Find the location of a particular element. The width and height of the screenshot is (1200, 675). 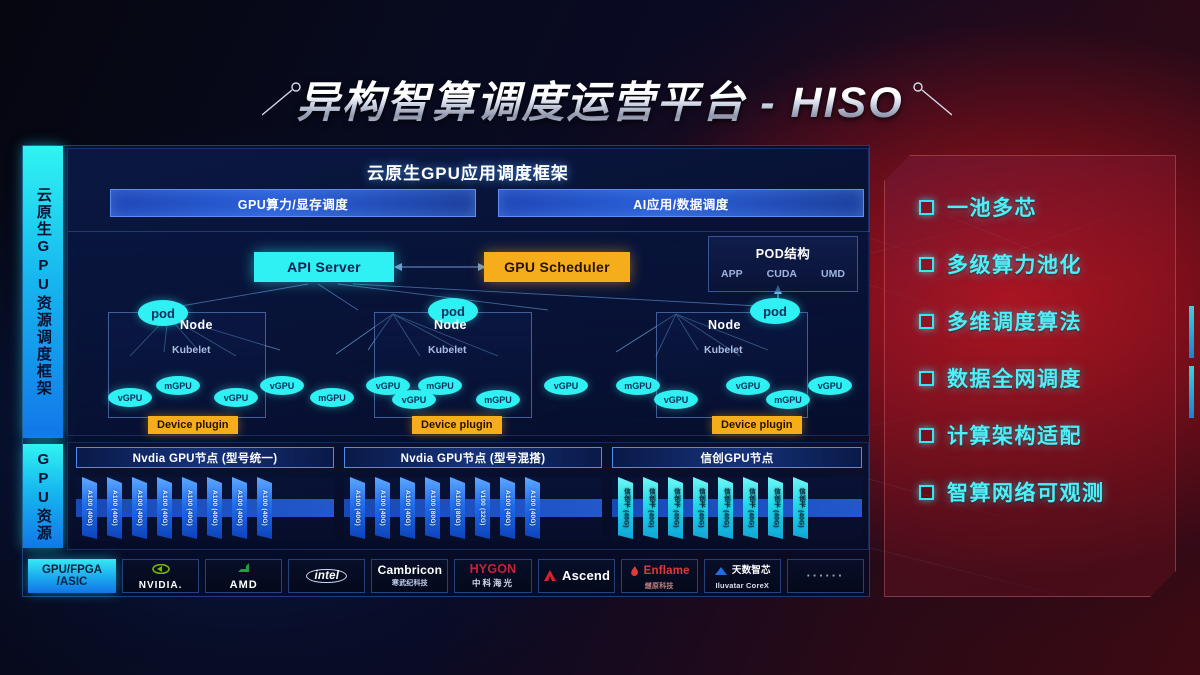

feature-item: 计算架构适配 is located at coordinates (1037, 435).